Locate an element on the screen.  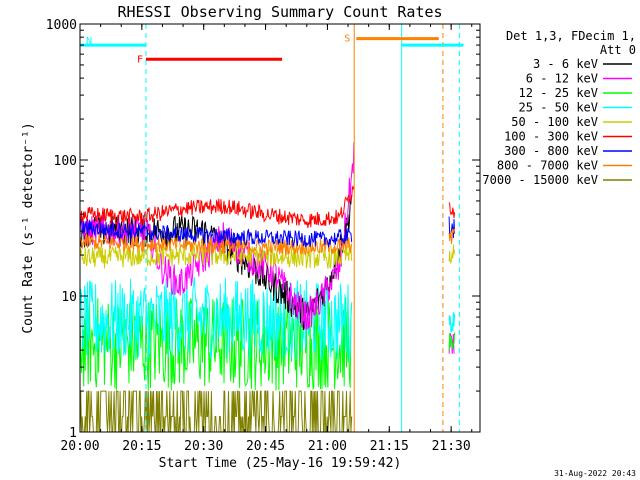
legend-label-3: 25 - 50 keV is located at coordinates (558, 108).